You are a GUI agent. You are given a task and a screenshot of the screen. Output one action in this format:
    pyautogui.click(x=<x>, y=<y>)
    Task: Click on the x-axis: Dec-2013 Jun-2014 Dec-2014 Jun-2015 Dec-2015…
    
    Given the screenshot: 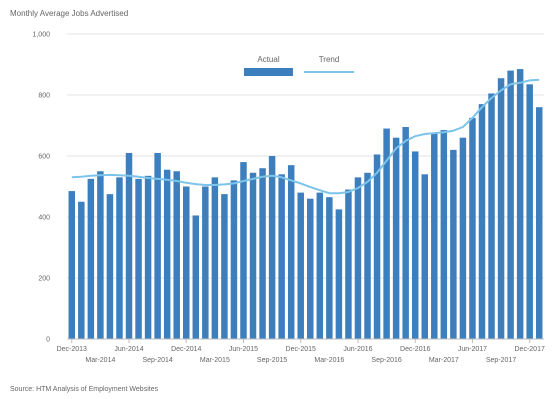 What is the action you would take?
    pyautogui.click(x=301, y=351)
    